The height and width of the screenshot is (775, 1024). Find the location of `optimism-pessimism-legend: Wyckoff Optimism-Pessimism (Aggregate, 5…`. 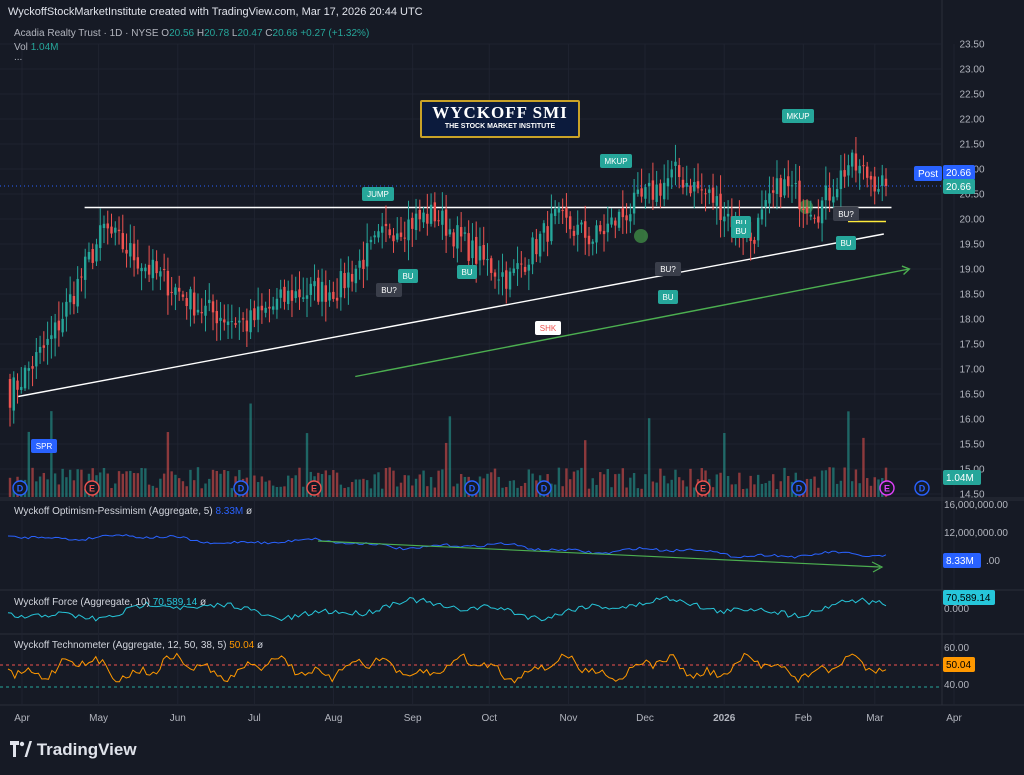

optimism-pessimism-legend: Wyckoff Optimism-Pessimism (Aggregate, 5… is located at coordinates (133, 511).